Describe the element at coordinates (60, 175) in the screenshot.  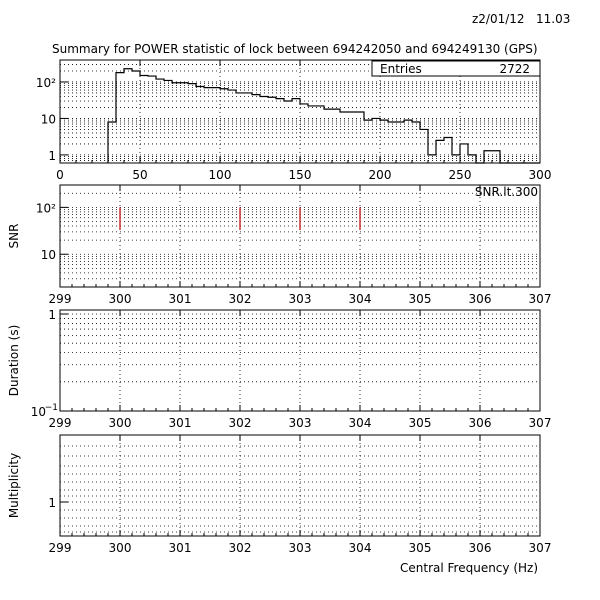
I see `x-tick-label: 0` at that location.